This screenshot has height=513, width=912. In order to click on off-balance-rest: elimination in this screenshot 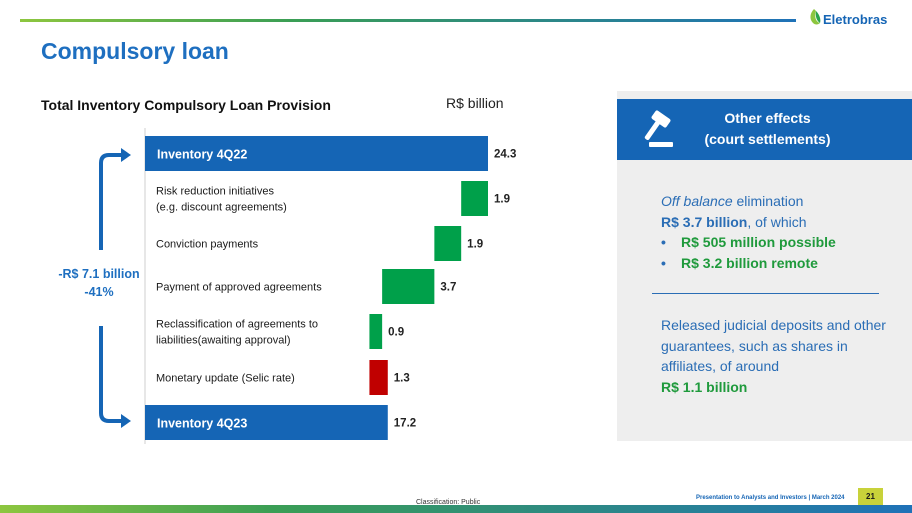, I will do `click(768, 201)`.